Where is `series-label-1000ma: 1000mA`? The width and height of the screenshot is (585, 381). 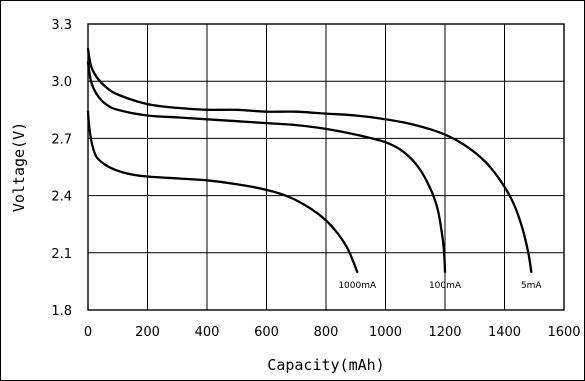 series-label-1000ma: 1000mA is located at coordinates (357, 286).